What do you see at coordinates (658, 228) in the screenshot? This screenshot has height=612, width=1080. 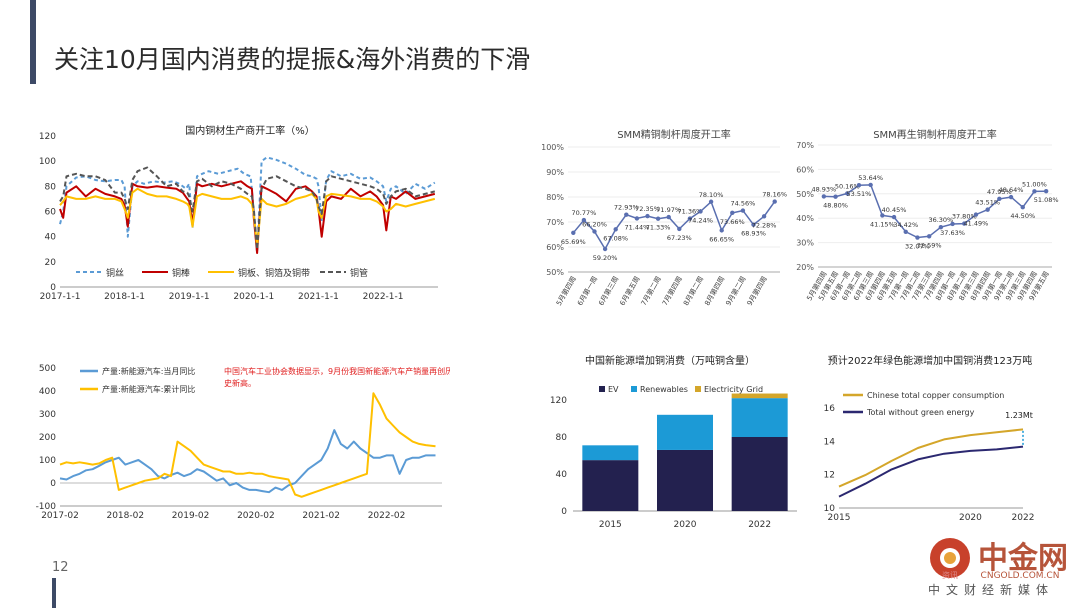 I see `data-label: 71.33%` at bounding box center [658, 228].